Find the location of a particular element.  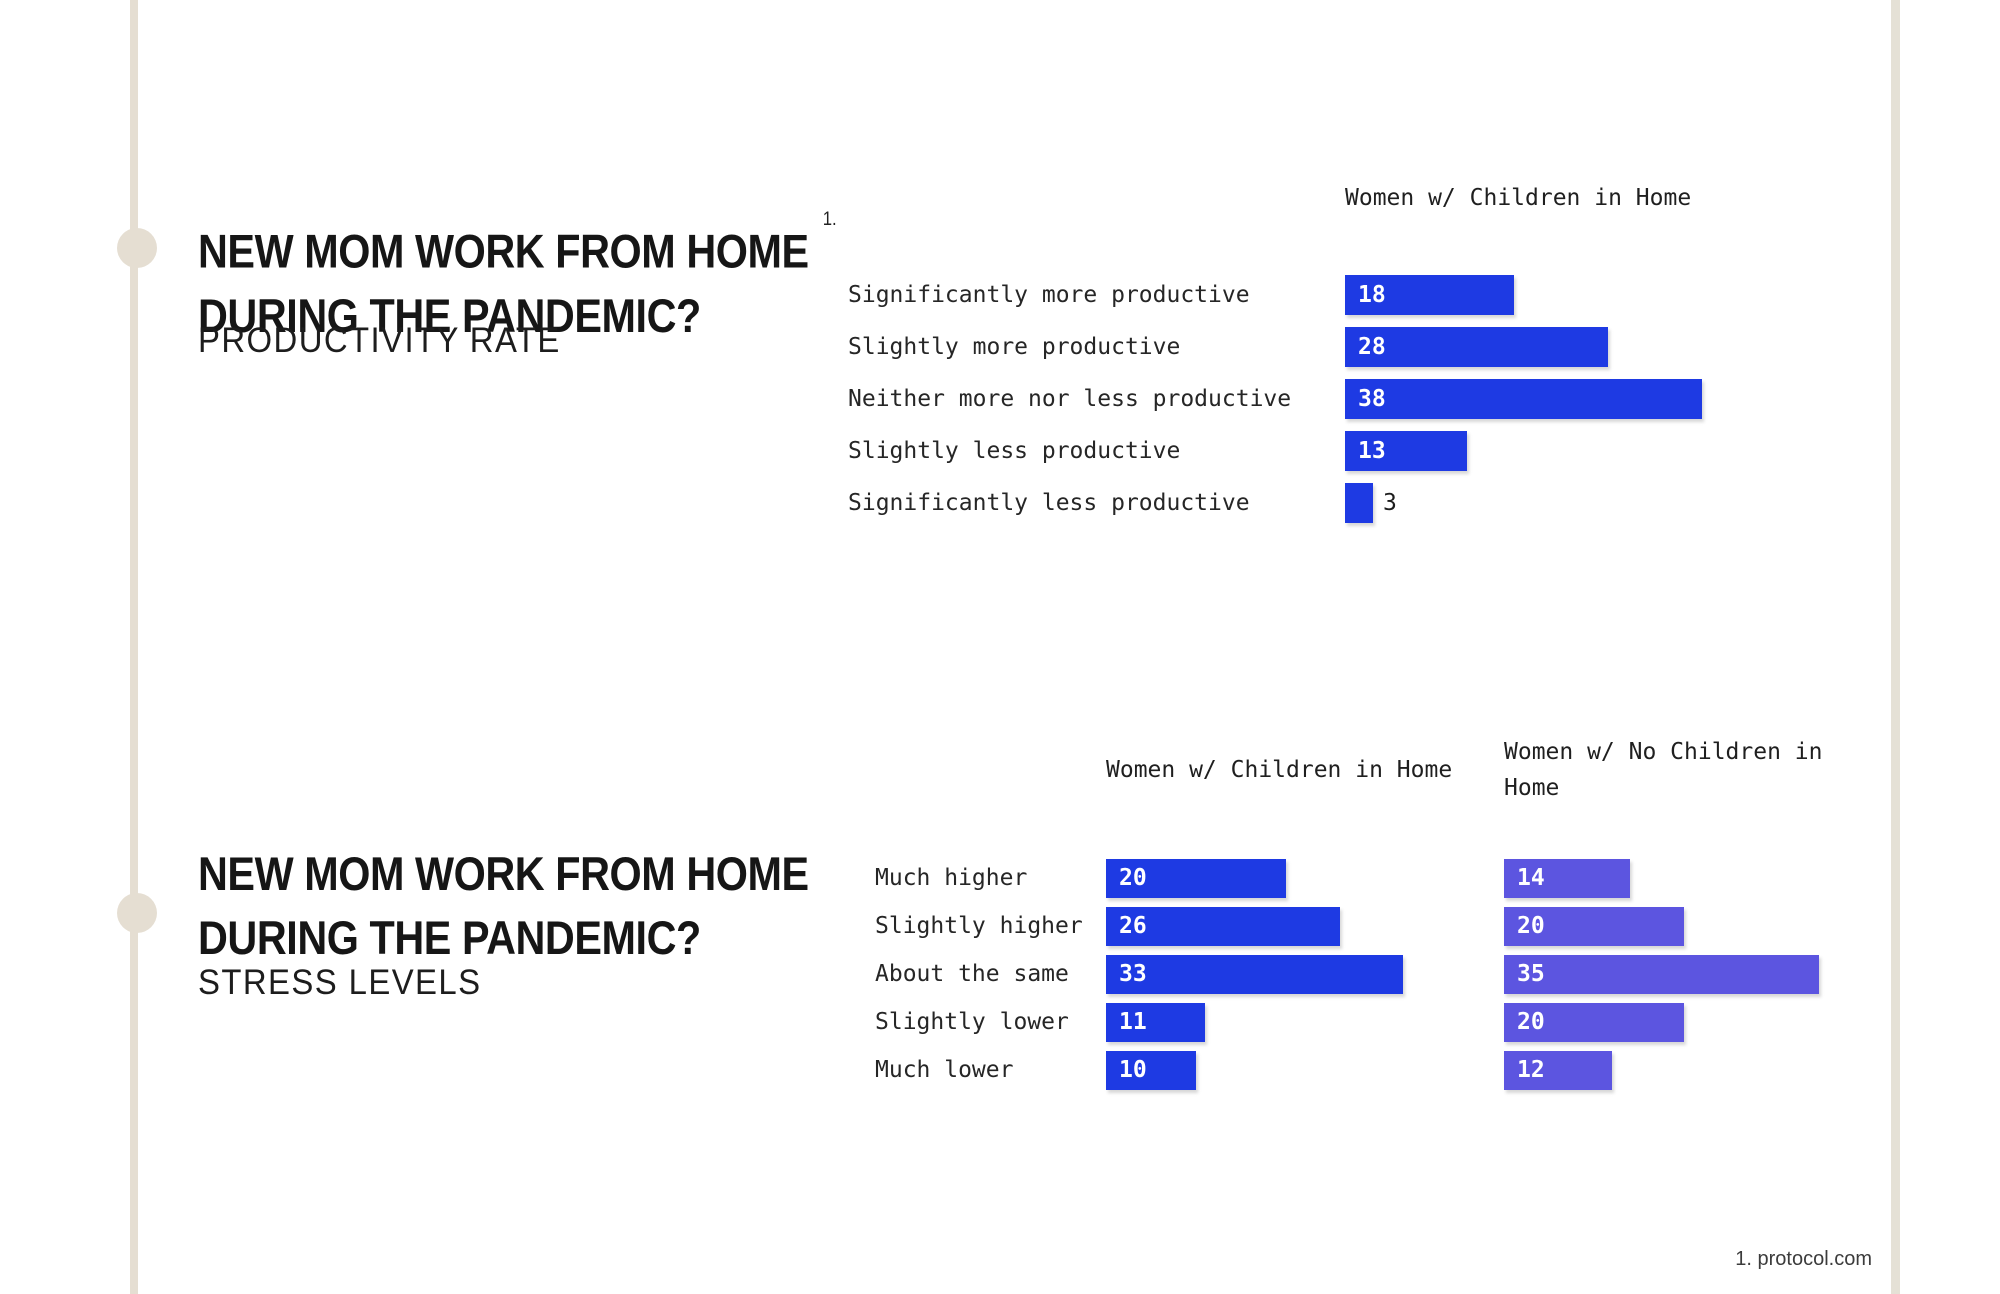

bar-cell: 35 is located at coordinates (1714, 974).